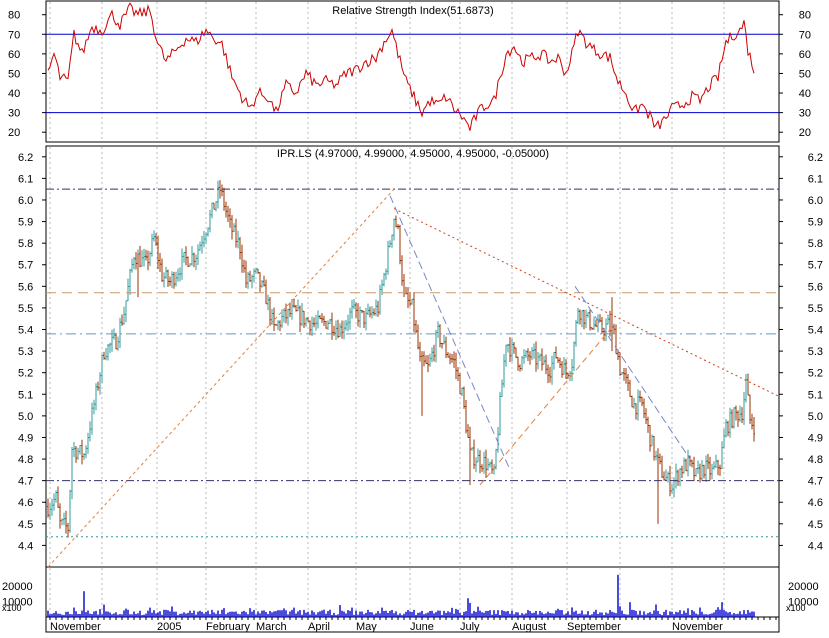  What do you see at coordinates (815, 223) in the screenshot?
I see `price-tick-label-right: 5.9` at bounding box center [815, 223].